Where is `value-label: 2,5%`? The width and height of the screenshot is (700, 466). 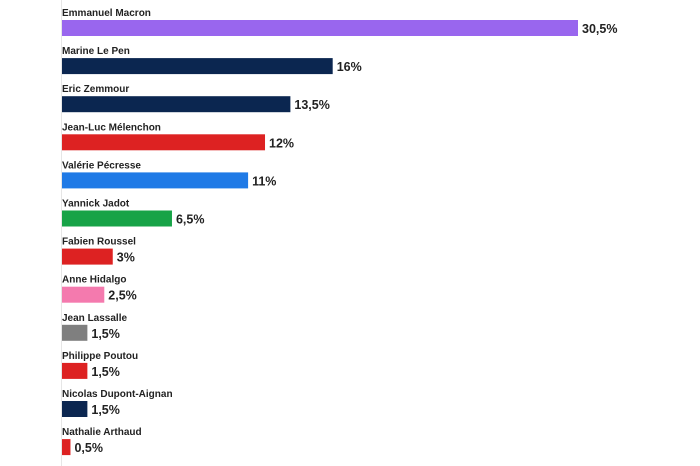 value-label: 2,5% is located at coordinates (122, 296).